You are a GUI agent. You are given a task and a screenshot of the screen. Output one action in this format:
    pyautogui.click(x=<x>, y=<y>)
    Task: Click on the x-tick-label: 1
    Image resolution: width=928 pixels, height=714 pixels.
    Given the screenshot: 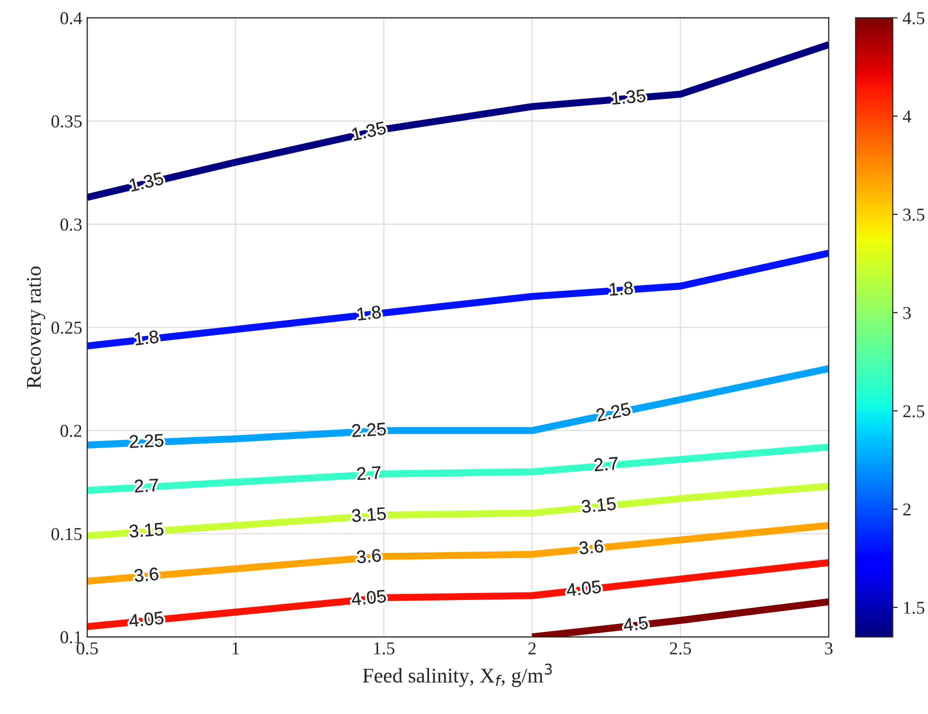 What is the action you would take?
    pyautogui.click(x=235, y=648)
    